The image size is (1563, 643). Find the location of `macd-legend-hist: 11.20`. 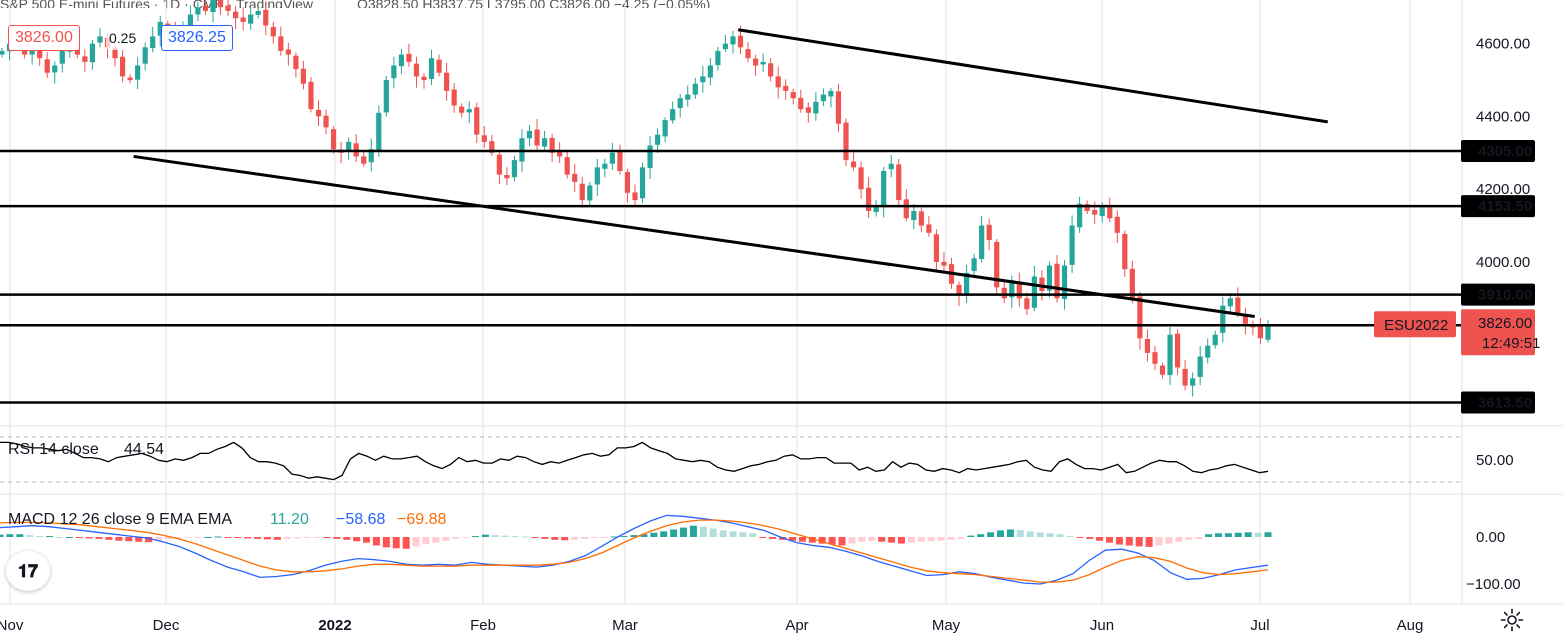

macd-legend-hist: 11.20 is located at coordinates (289, 519).